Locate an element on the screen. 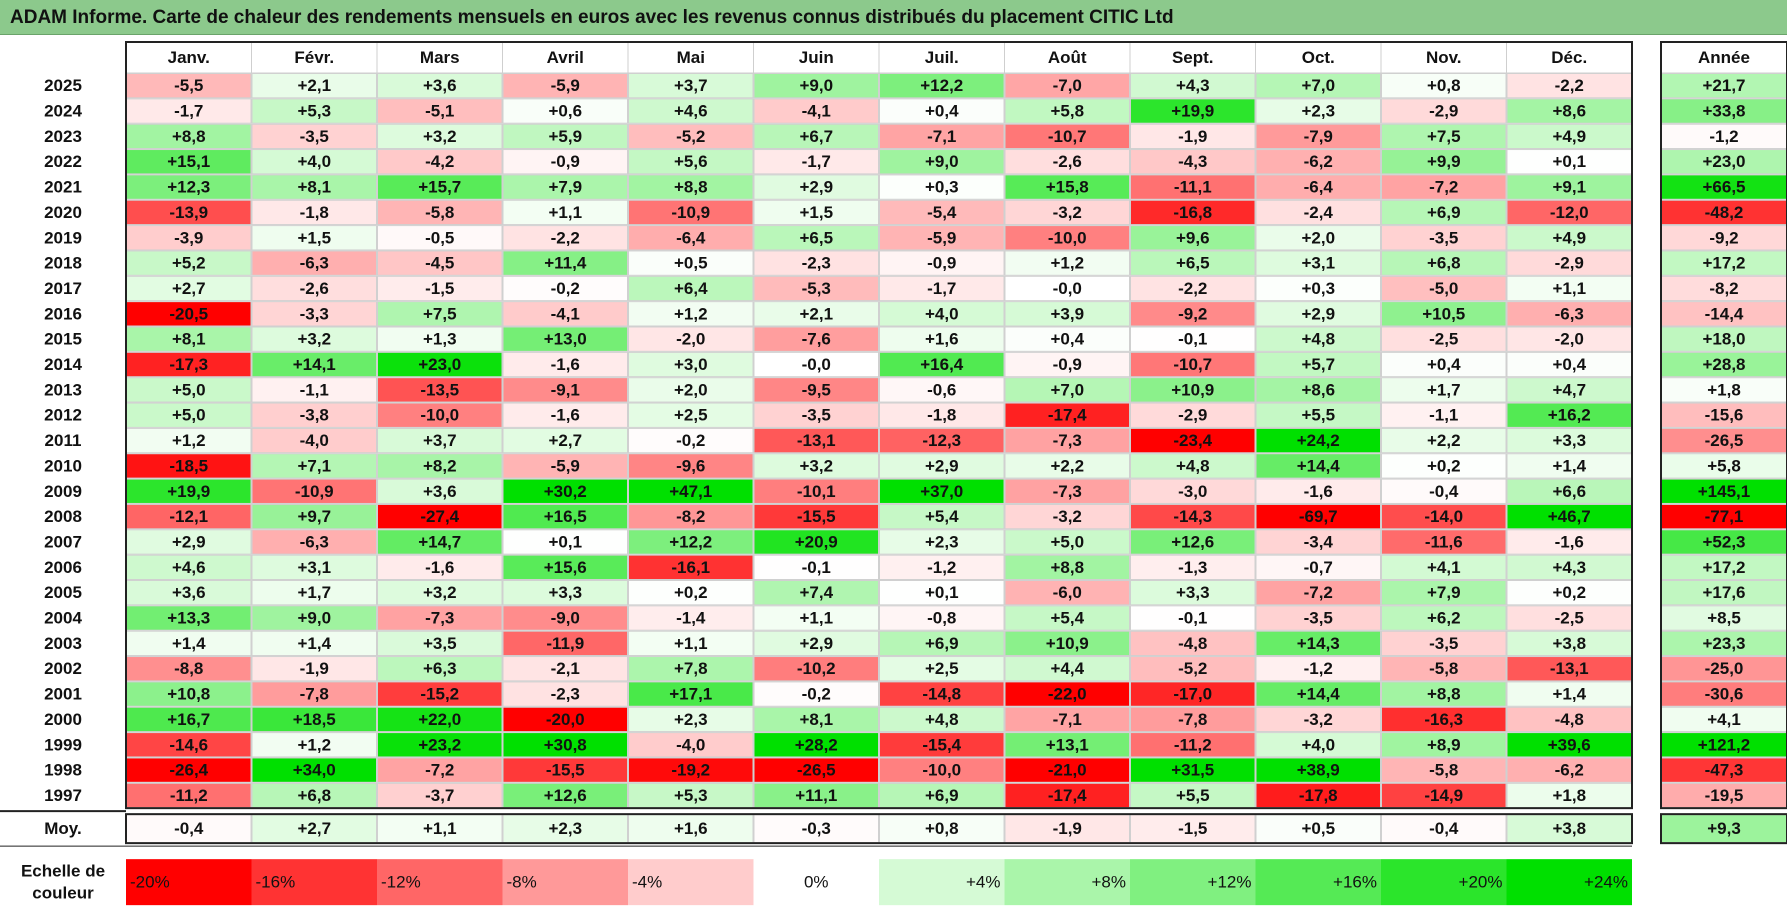 This screenshot has width=1787, height=912. year-label: 2001 is located at coordinates (63, 694).